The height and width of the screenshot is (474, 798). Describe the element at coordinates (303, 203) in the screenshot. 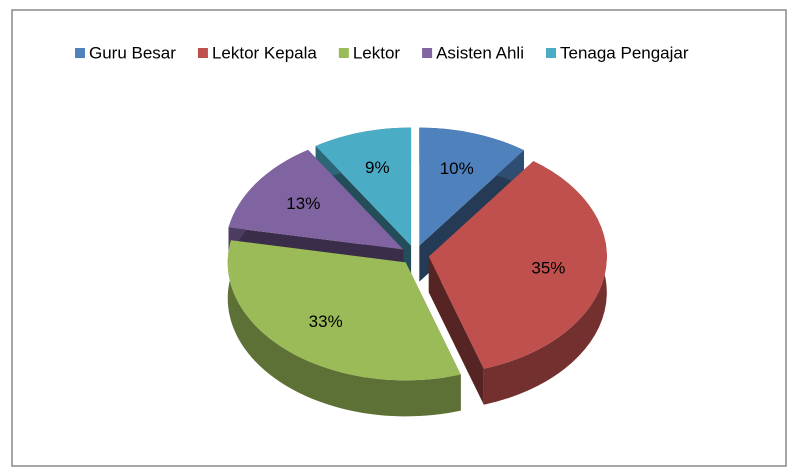

I see `data-label: 13%` at that location.